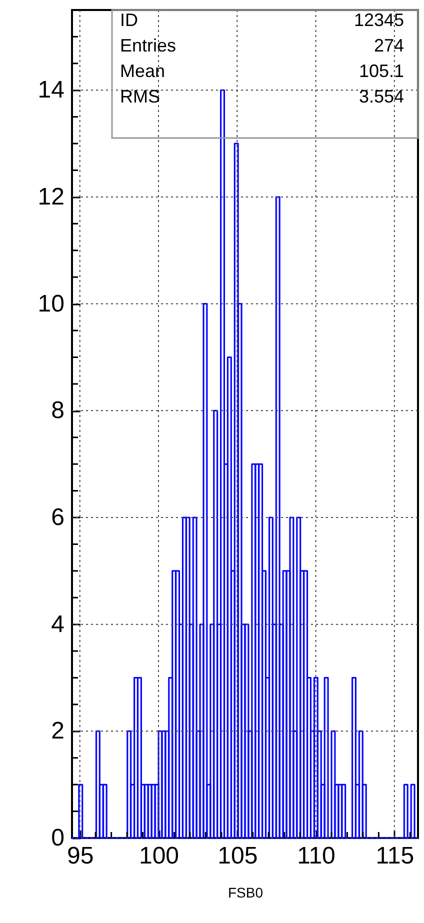 This screenshot has height=923, width=424. I want to click on annotation: RMS, so click(140, 96).